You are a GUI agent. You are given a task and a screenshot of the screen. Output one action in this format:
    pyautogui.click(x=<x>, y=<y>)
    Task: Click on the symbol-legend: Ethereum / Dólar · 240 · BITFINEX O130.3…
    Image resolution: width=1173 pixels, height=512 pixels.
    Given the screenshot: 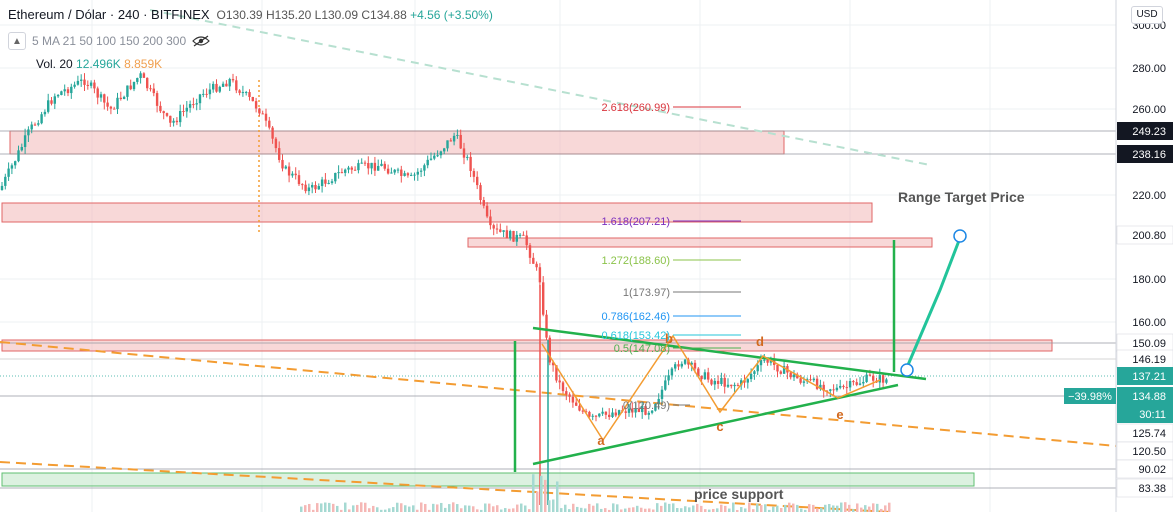 What is the action you would take?
    pyautogui.click(x=250, y=14)
    